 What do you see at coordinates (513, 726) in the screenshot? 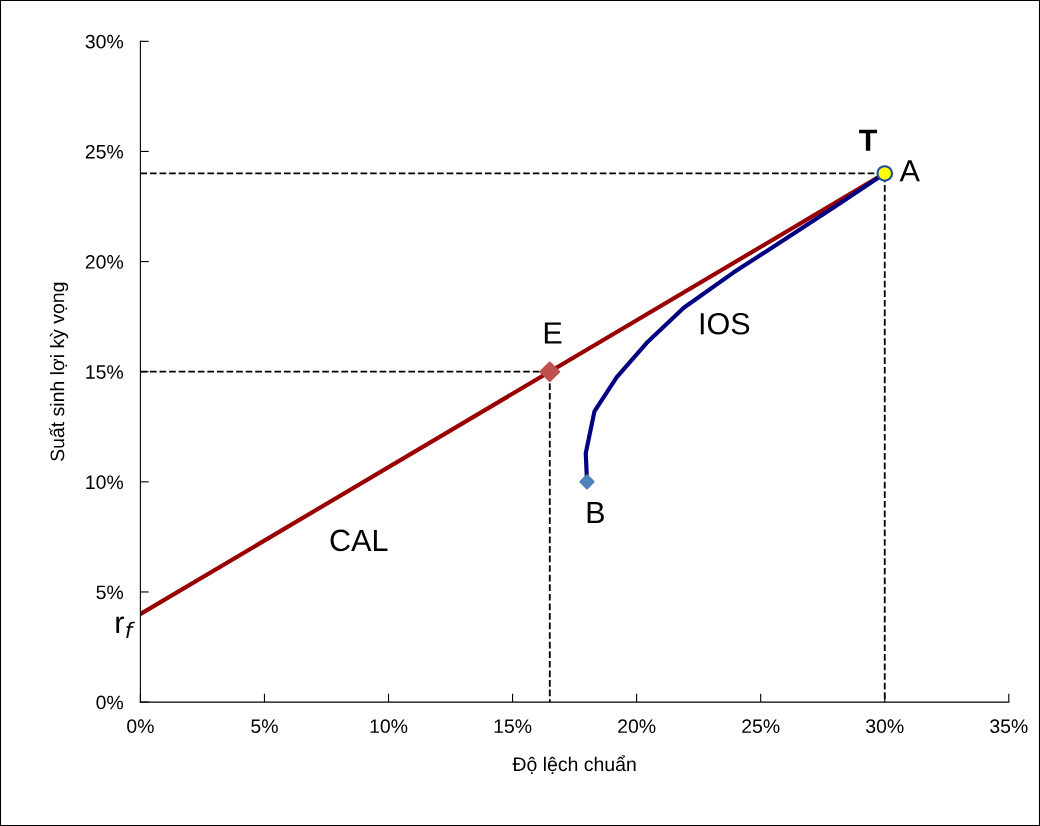
I see `x-tick-label: 15%` at bounding box center [513, 726].